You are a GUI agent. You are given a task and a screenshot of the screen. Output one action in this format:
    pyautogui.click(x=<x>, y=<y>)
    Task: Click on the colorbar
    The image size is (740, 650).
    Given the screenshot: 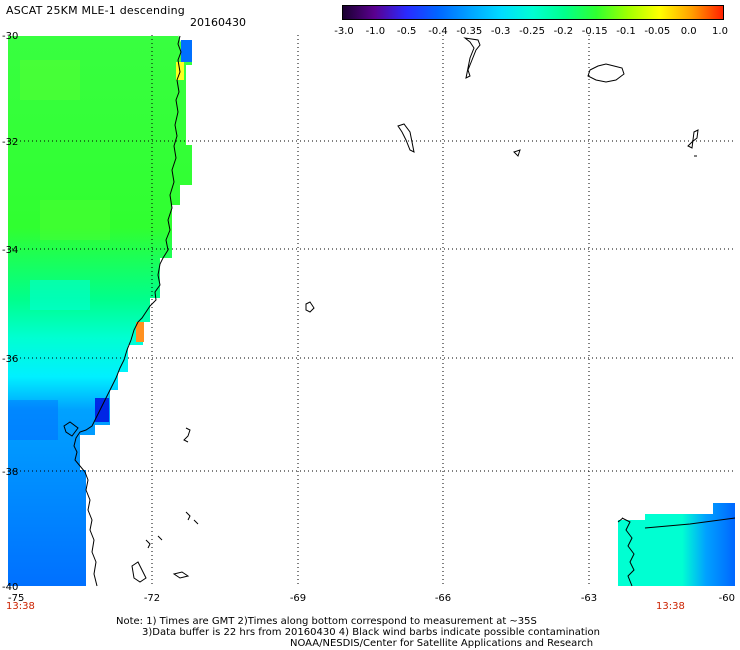 What is the action you would take?
    pyautogui.click(x=533, y=12)
    